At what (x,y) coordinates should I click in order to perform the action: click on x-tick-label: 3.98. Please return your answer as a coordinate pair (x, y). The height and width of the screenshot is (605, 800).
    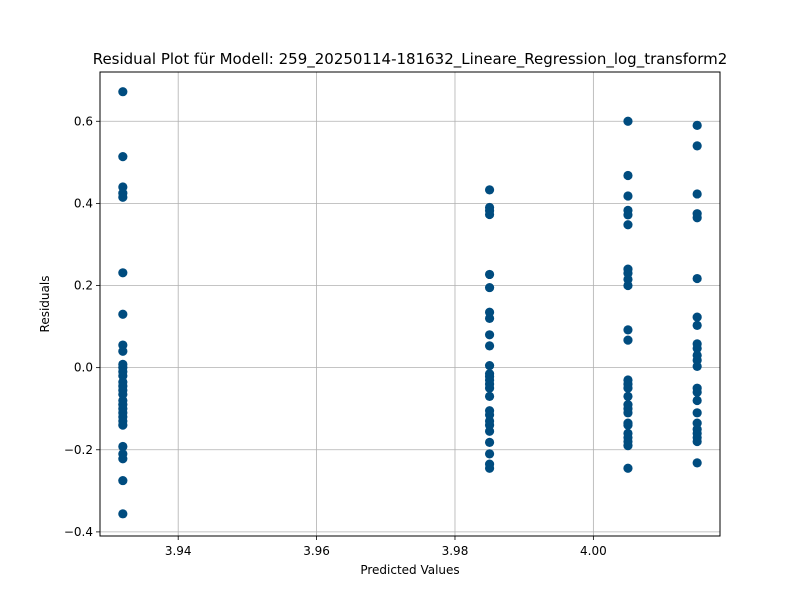
    Looking at the image, I should click on (455, 551).